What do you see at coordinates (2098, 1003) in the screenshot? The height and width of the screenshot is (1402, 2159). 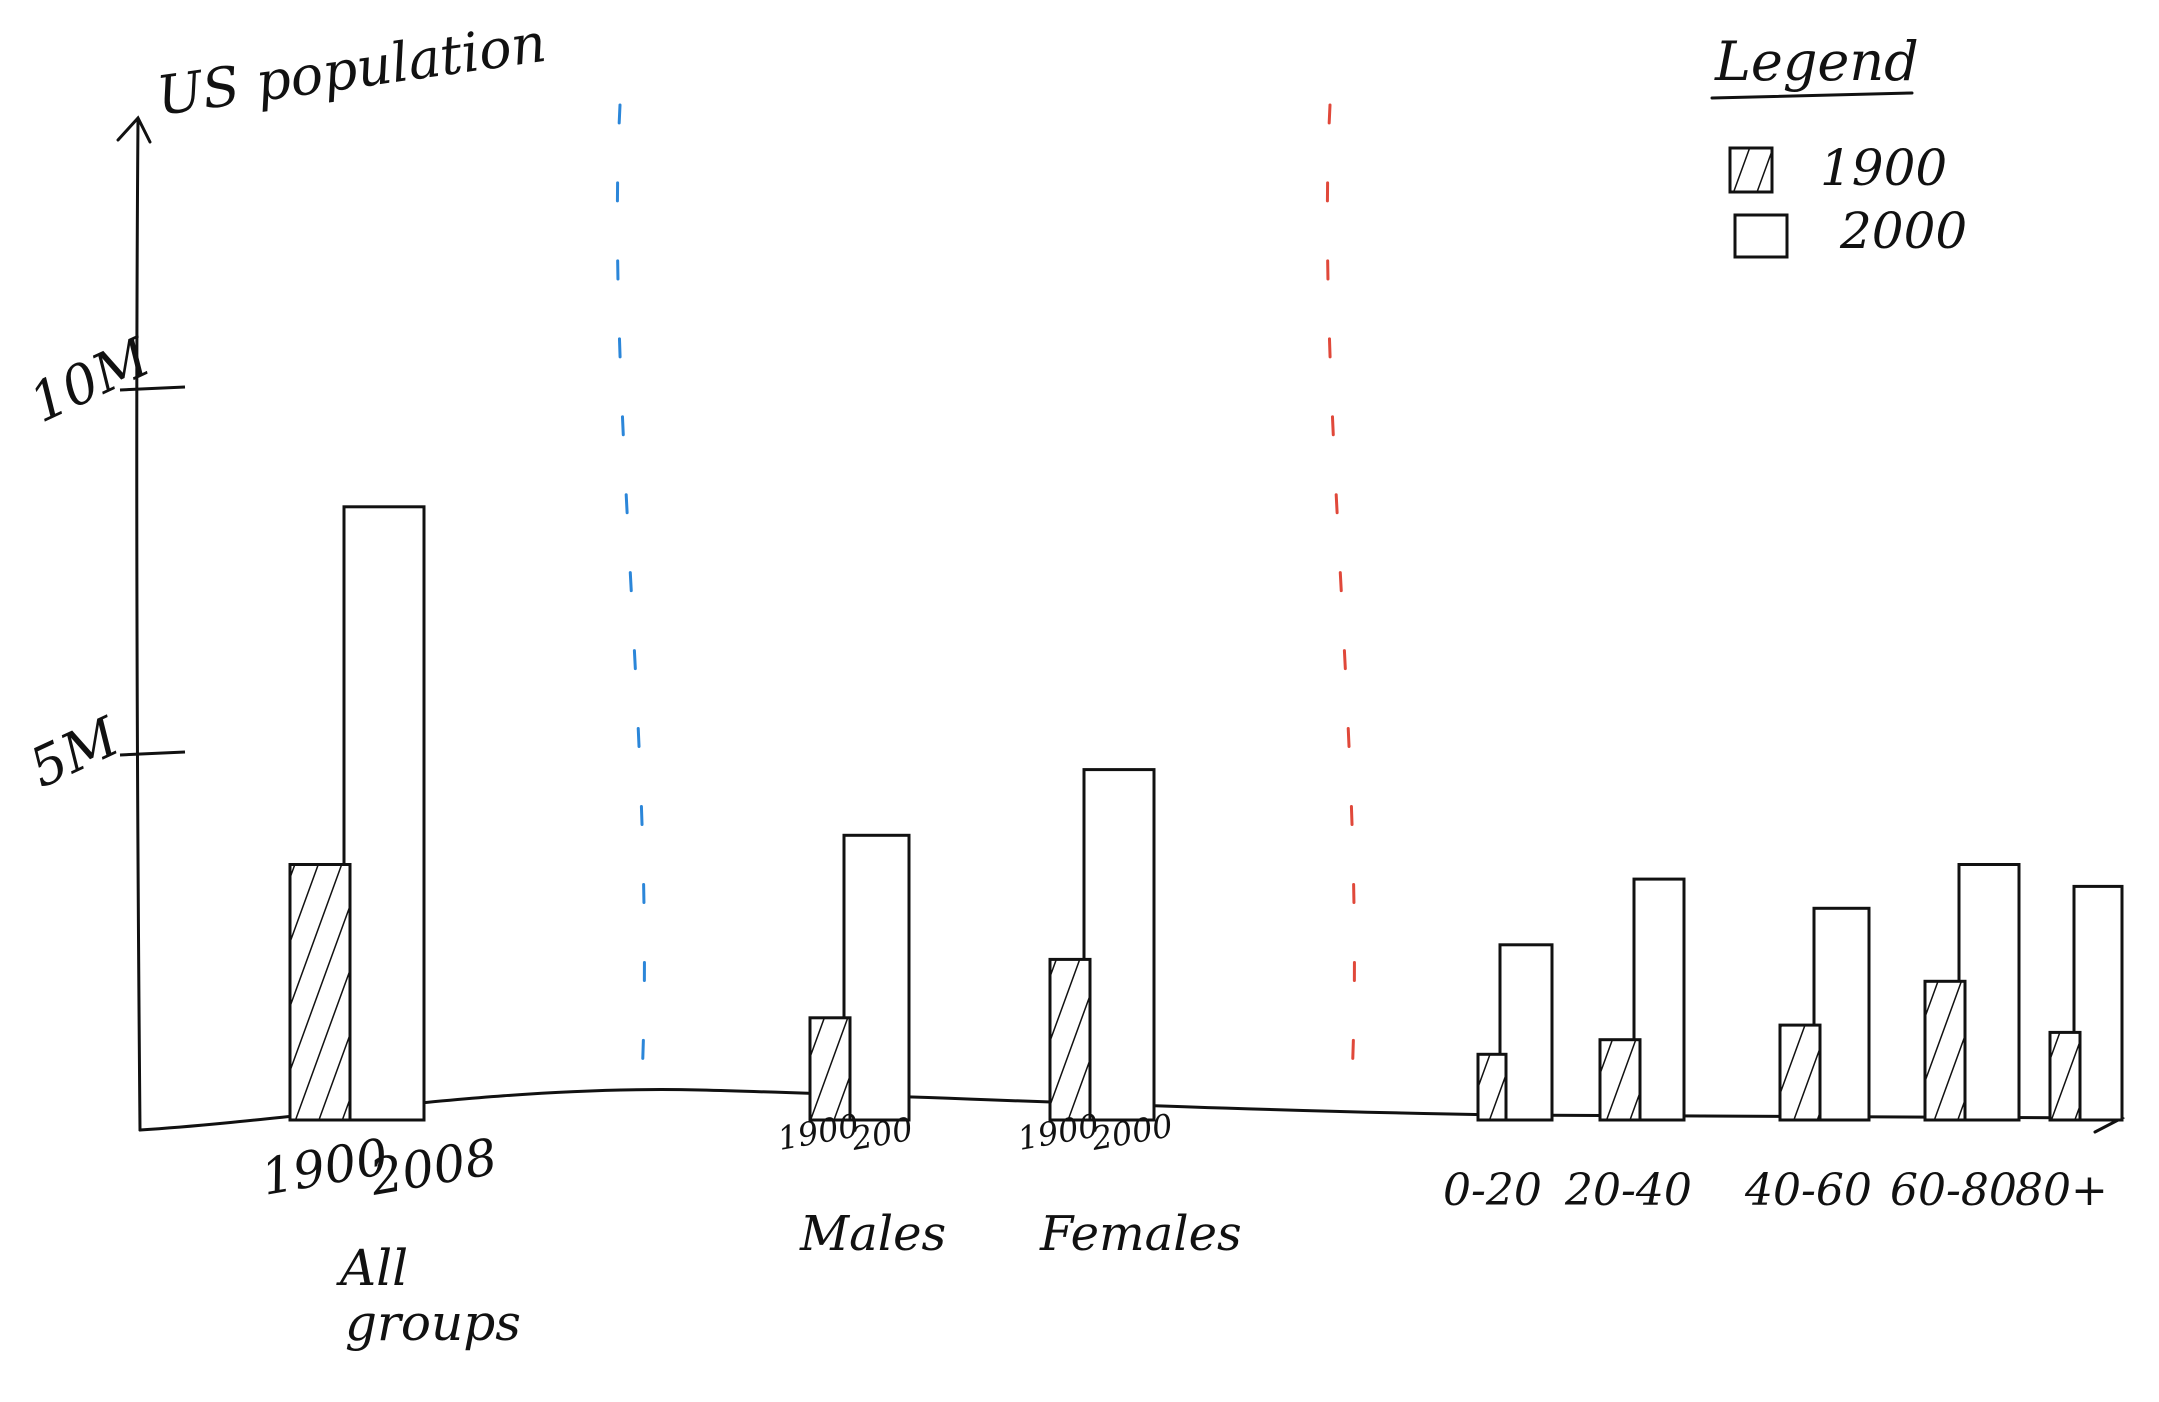 I see `bar-2000-g2-c4` at bounding box center [2098, 1003].